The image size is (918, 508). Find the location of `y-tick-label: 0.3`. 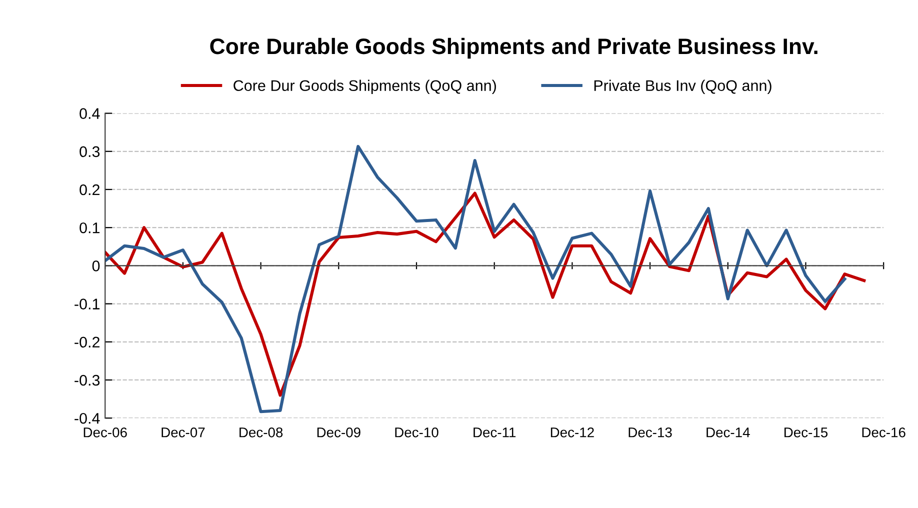

y-tick-label: 0.3 is located at coordinates (90, 152).